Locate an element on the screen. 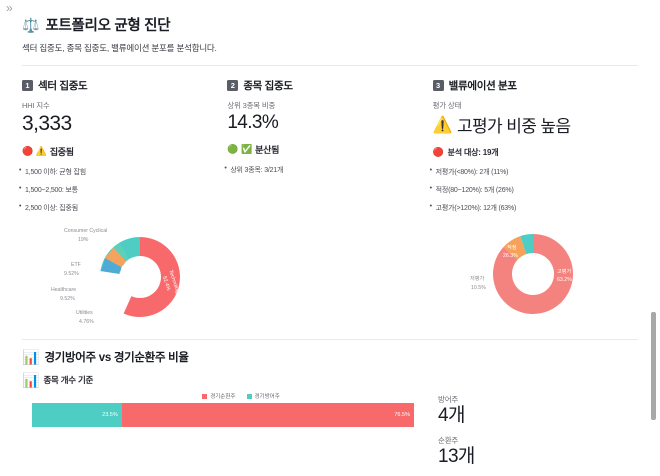 The height and width of the screenshot is (476, 660). column-1-header: 1 섹터 집중도 is located at coordinates (120, 85).